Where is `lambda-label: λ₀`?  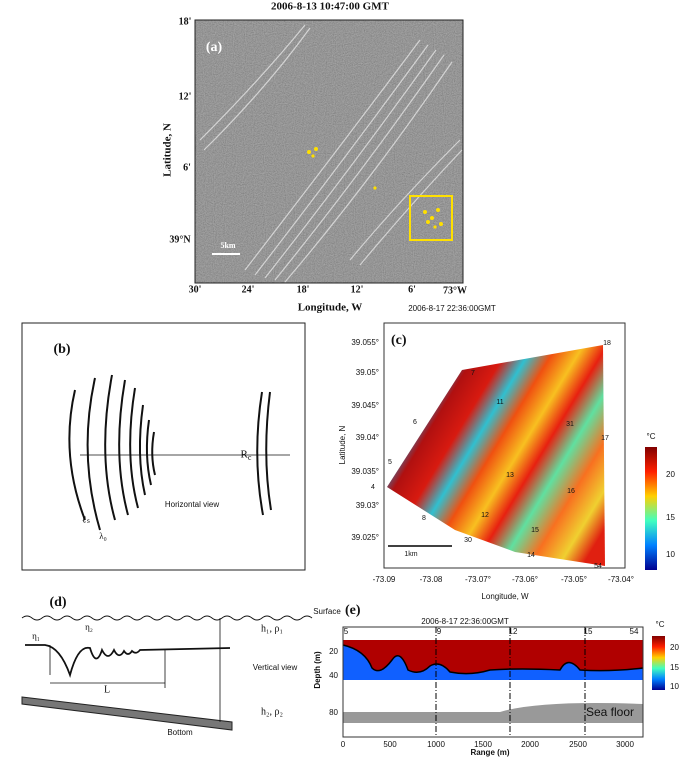
lambda-label: λ₀ is located at coordinates (103, 536).